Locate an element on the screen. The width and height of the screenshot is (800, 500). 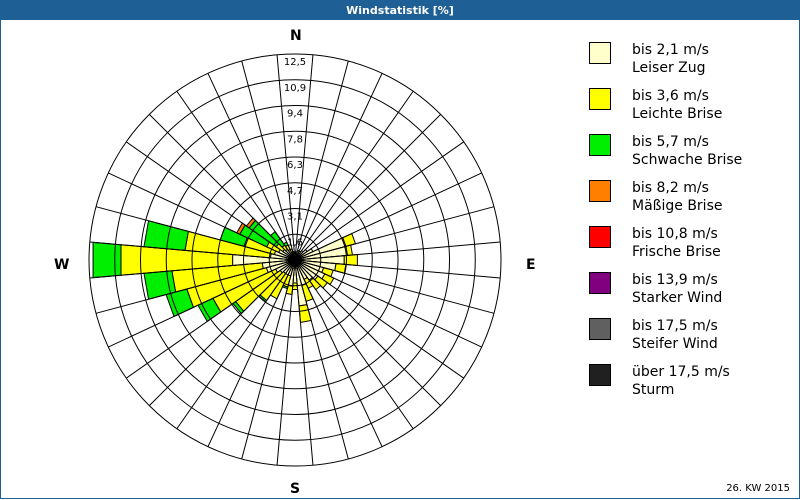
compass-north-label: N is located at coordinates (296, 36).